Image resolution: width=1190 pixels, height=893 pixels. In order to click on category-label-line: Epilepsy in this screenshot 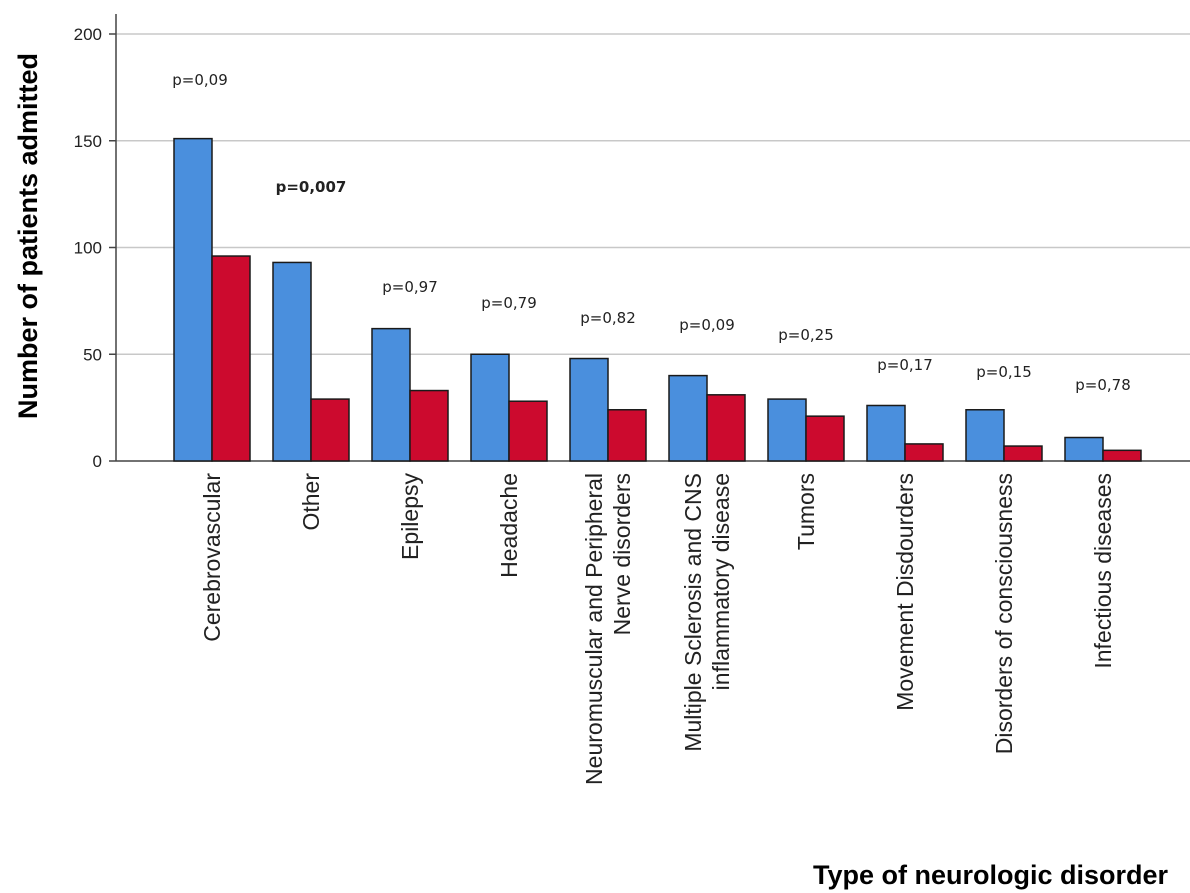, I will do `click(410, 516)`.